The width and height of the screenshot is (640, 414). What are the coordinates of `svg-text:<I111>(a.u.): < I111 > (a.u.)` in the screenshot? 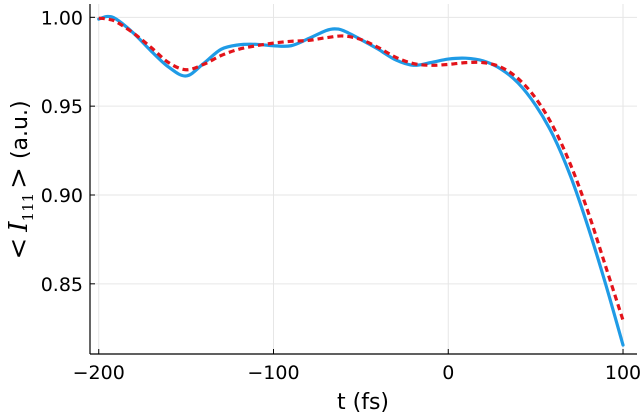 It's located at (20, 179).